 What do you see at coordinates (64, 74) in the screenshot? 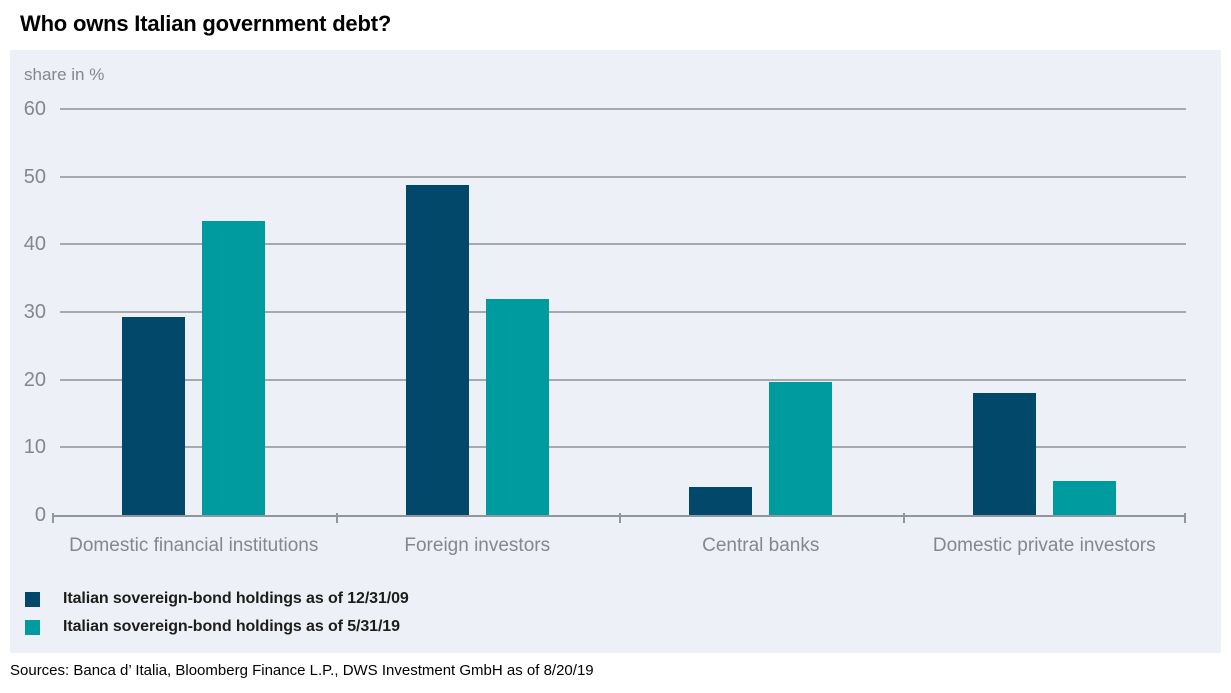
I see `y-axis-unit-label: share in %` at bounding box center [64, 74].